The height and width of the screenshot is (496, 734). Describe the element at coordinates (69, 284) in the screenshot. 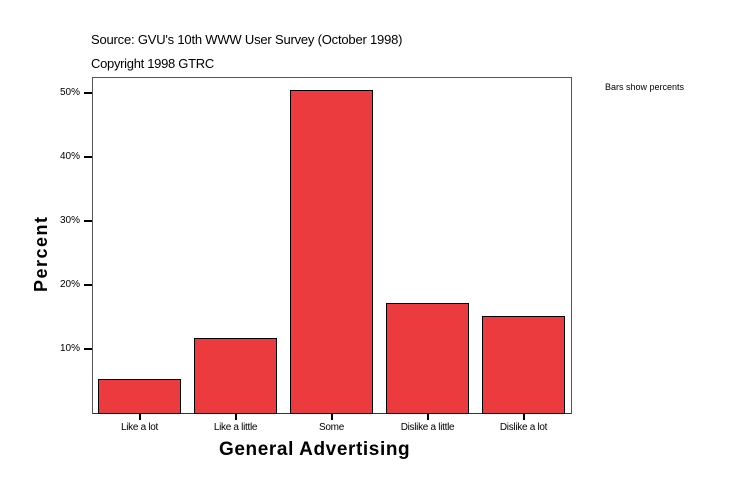

I see `y-tick-label: 20%` at that location.